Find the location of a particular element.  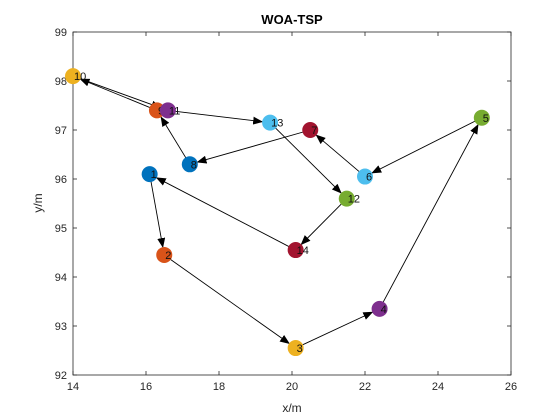

y-axis-label: y/m is located at coordinates (38, 202).